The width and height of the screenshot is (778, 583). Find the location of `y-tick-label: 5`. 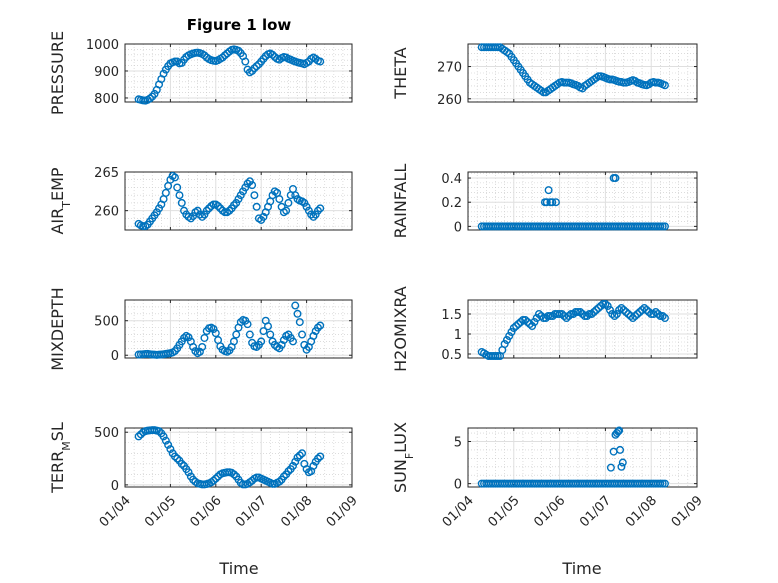

y-tick-label: 5 is located at coordinates (458, 442).